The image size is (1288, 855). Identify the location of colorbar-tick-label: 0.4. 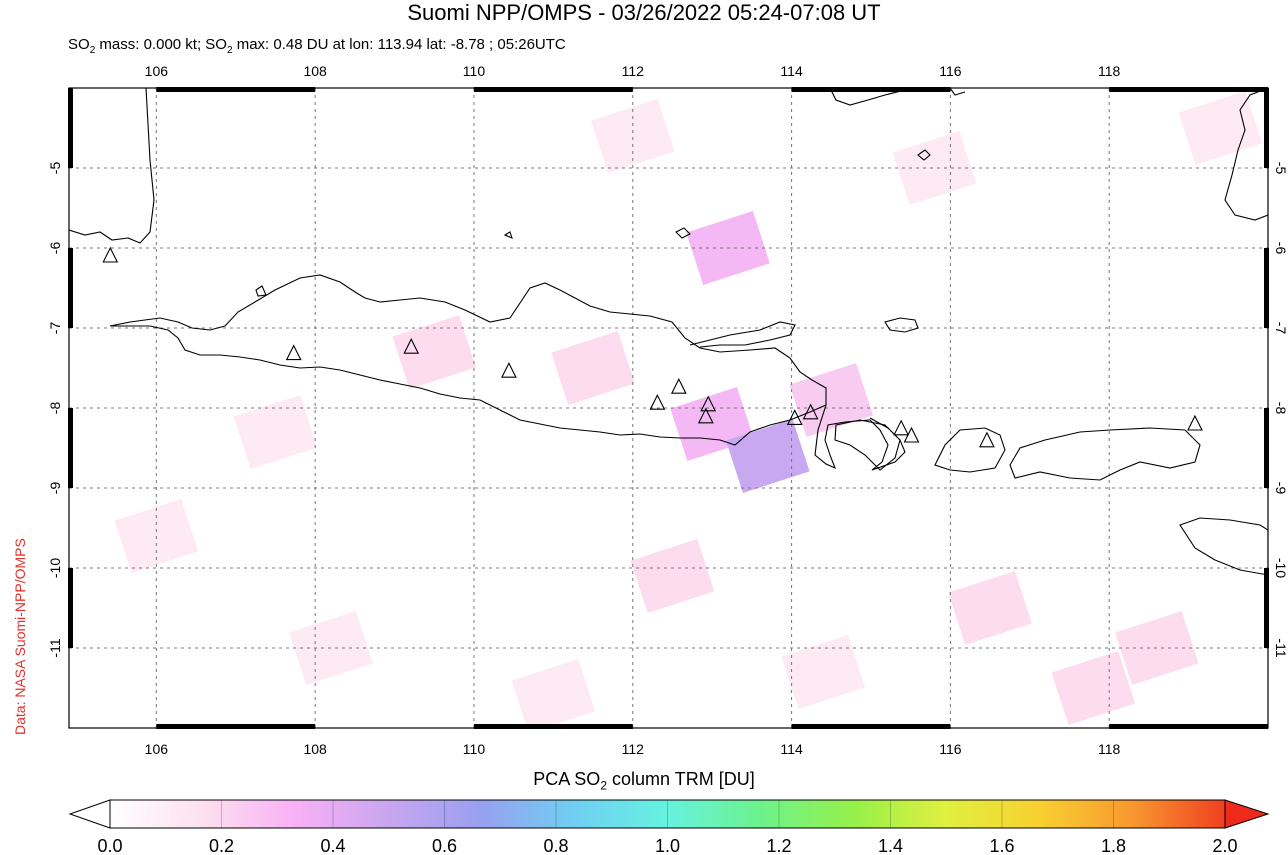
(332, 845).